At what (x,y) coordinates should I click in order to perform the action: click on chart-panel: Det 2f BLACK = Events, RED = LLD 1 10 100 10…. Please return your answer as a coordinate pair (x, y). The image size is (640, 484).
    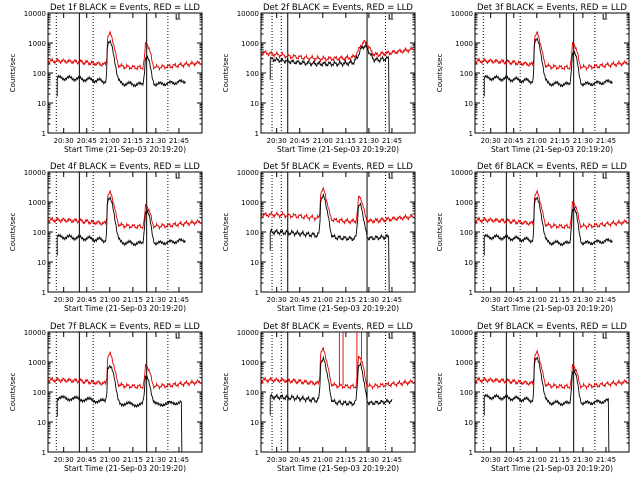
    Looking at the image, I should click on (319, 78).